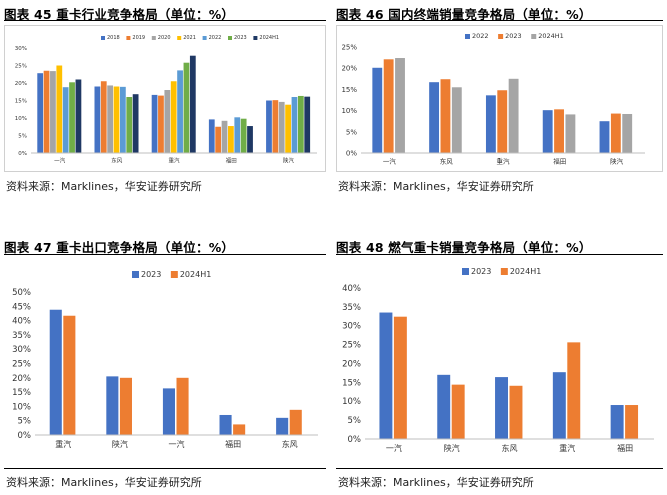 The image size is (667, 495). Describe the element at coordinates (351, 289) in the screenshot. I see `y-tick-label: 40%` at that location.